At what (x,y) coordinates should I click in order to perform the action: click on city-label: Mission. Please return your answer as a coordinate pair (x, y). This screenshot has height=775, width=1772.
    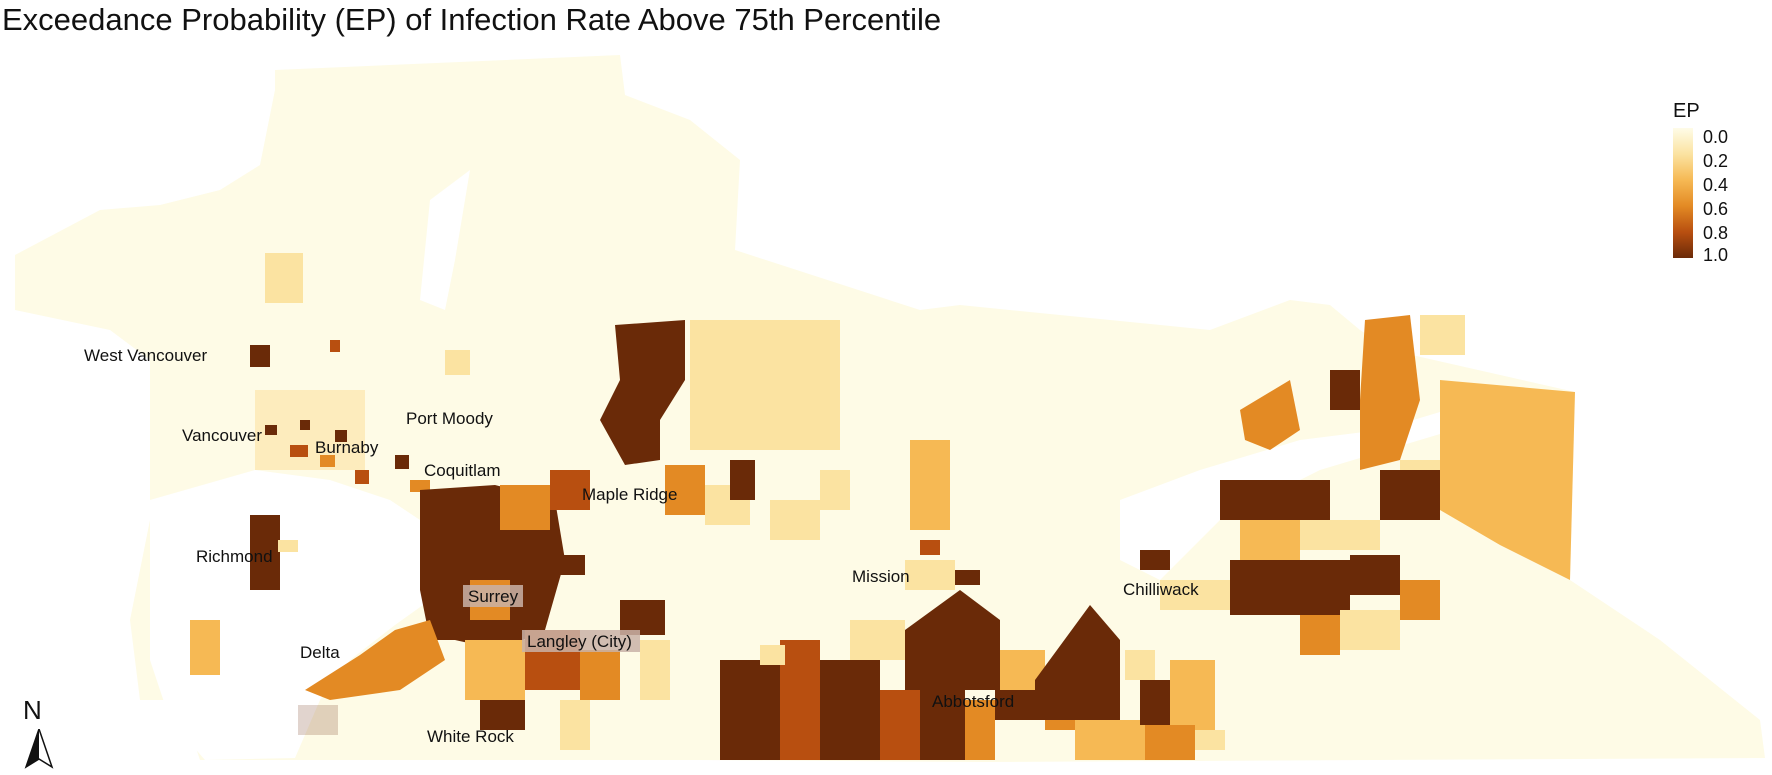
    Looking at the image, I should click on (881, 576).